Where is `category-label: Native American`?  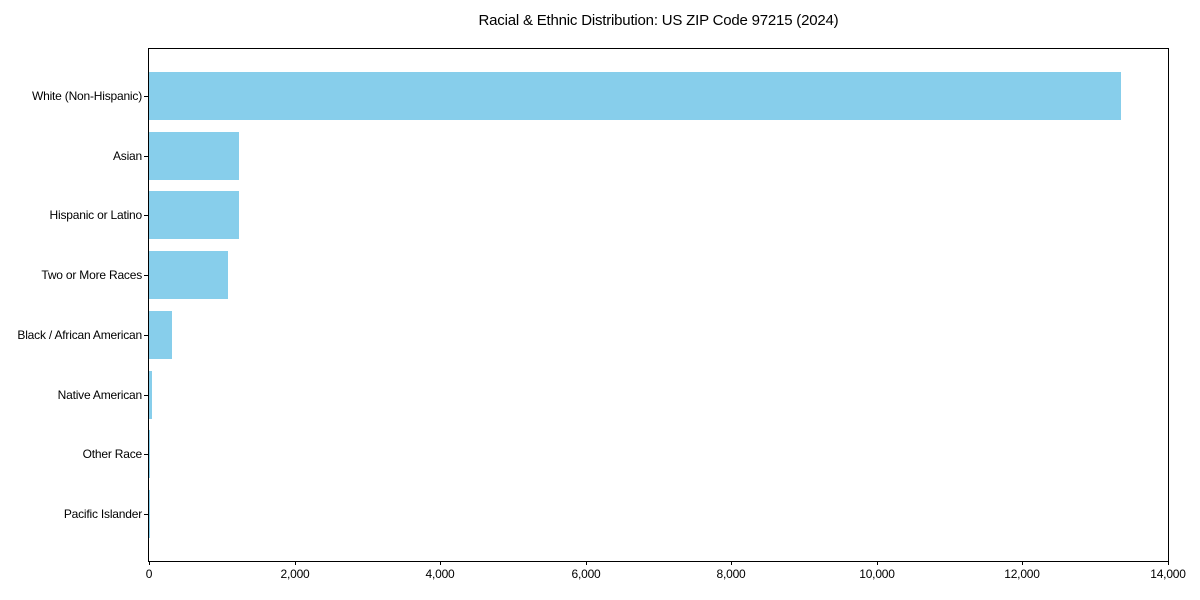 category-label: Native American is located at coordinates (100, 395).